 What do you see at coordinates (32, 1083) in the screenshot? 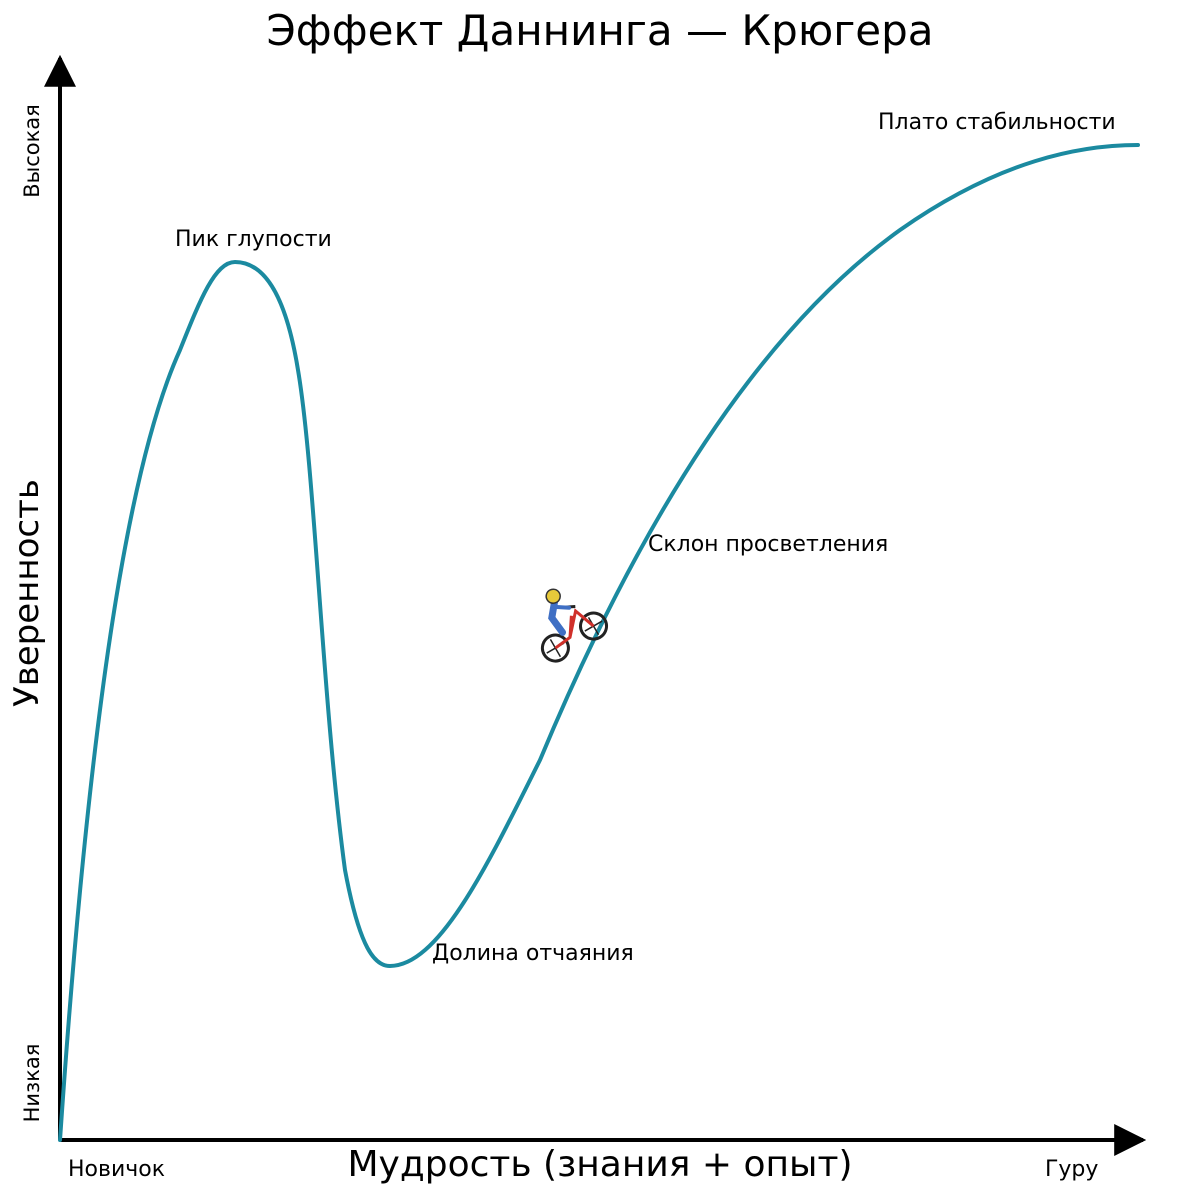
I see `y-axis-low-label: Низкая` at bounding box center [32, 1083].